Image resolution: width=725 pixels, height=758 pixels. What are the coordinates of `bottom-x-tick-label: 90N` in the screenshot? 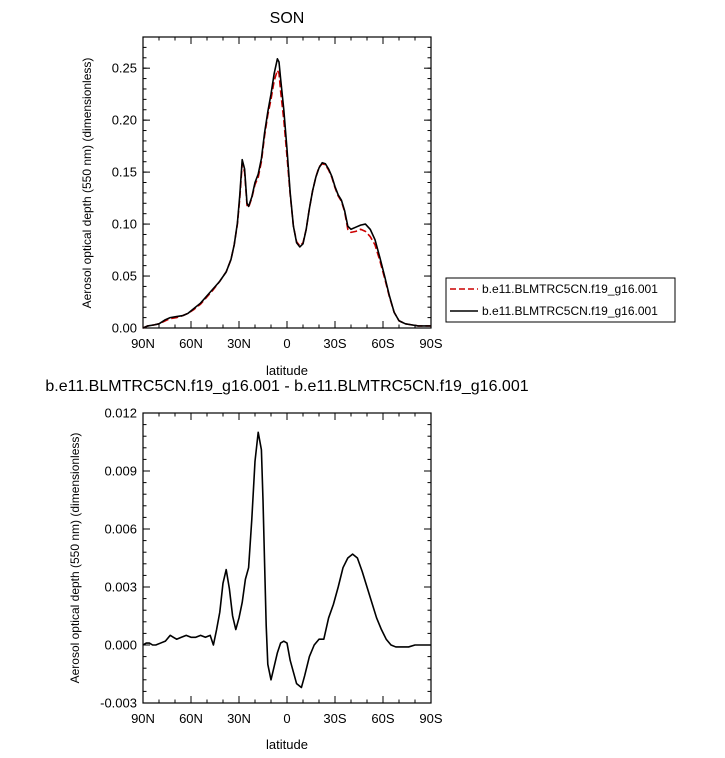 It's located at (143, 718).